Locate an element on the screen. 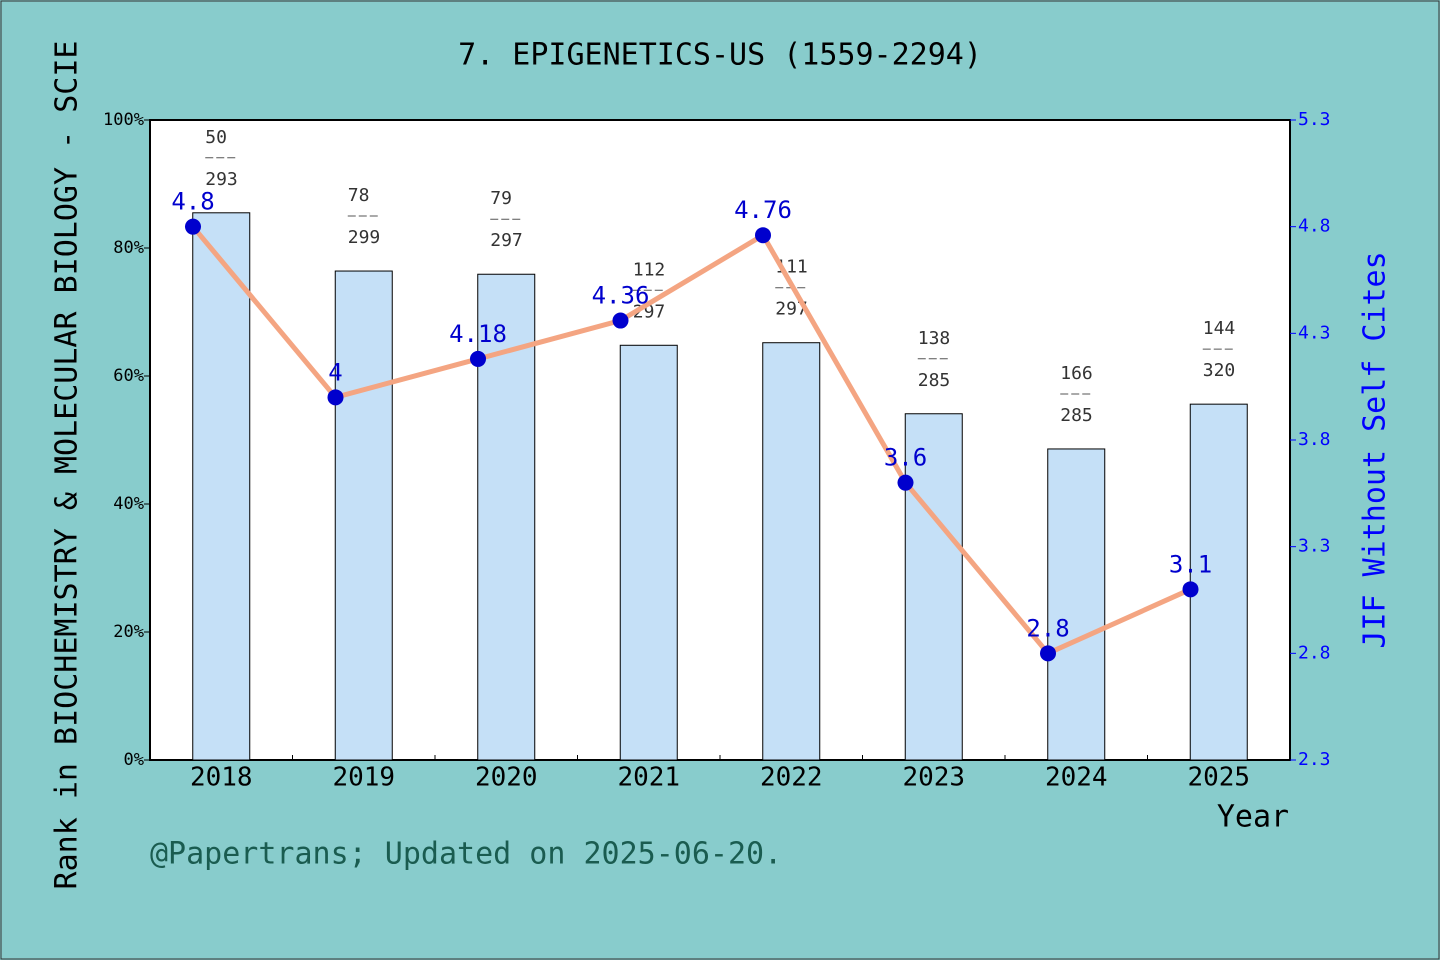  jif-value-label: 4 is located at coordinates (335, 372).